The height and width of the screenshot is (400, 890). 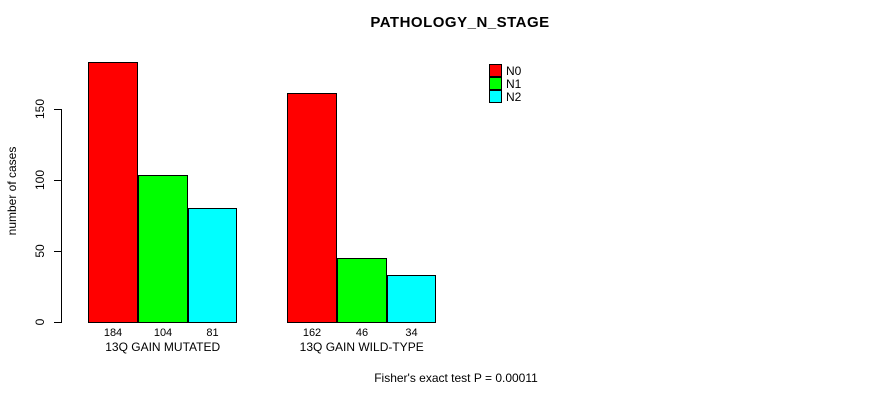 I want to click on y-axis-line, so click(x=61, y=216).